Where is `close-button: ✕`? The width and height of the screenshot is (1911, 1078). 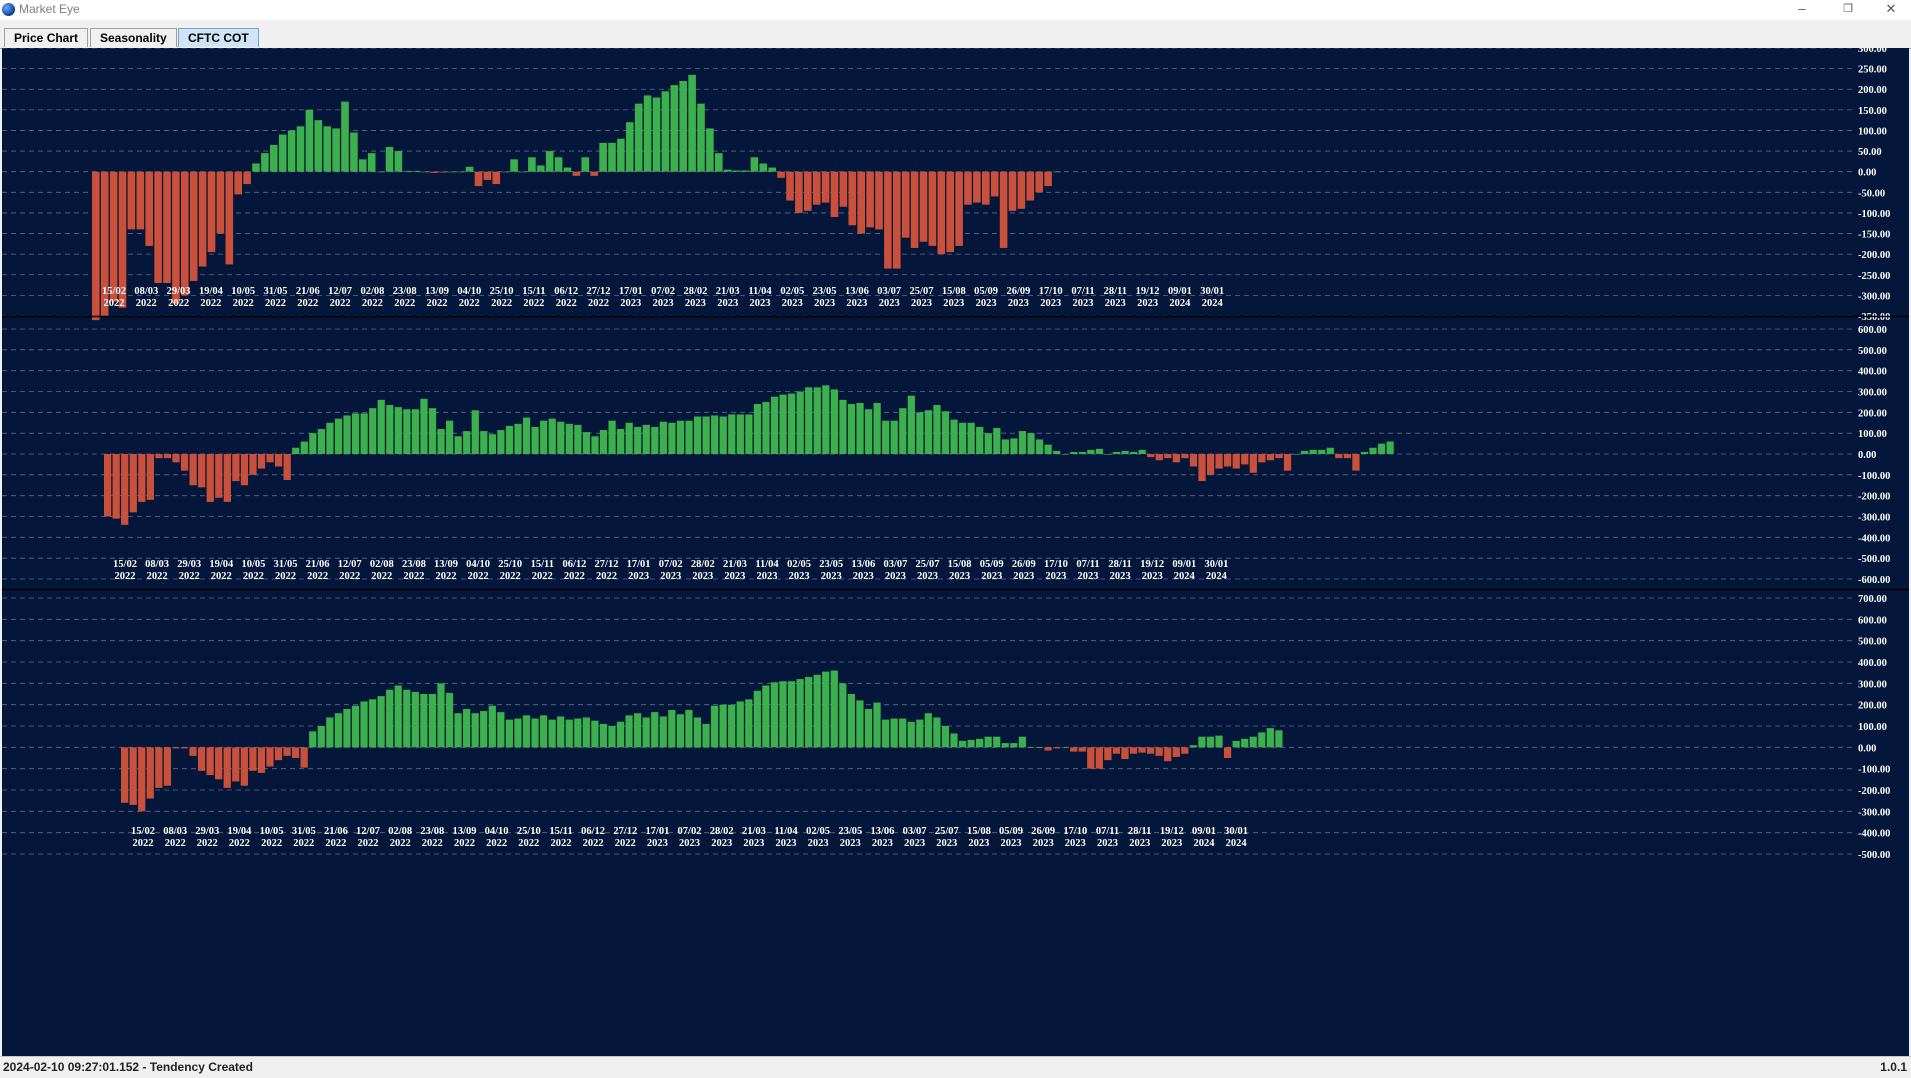 close-button: ✕ is located at coordinates (1891, 8).